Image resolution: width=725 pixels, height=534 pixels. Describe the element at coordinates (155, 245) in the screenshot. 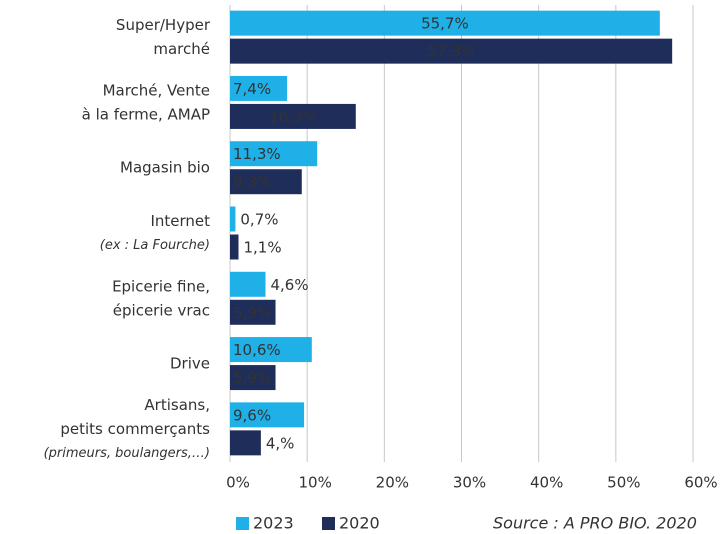

I see `category-note: (ex : La Fourche)` at that location.